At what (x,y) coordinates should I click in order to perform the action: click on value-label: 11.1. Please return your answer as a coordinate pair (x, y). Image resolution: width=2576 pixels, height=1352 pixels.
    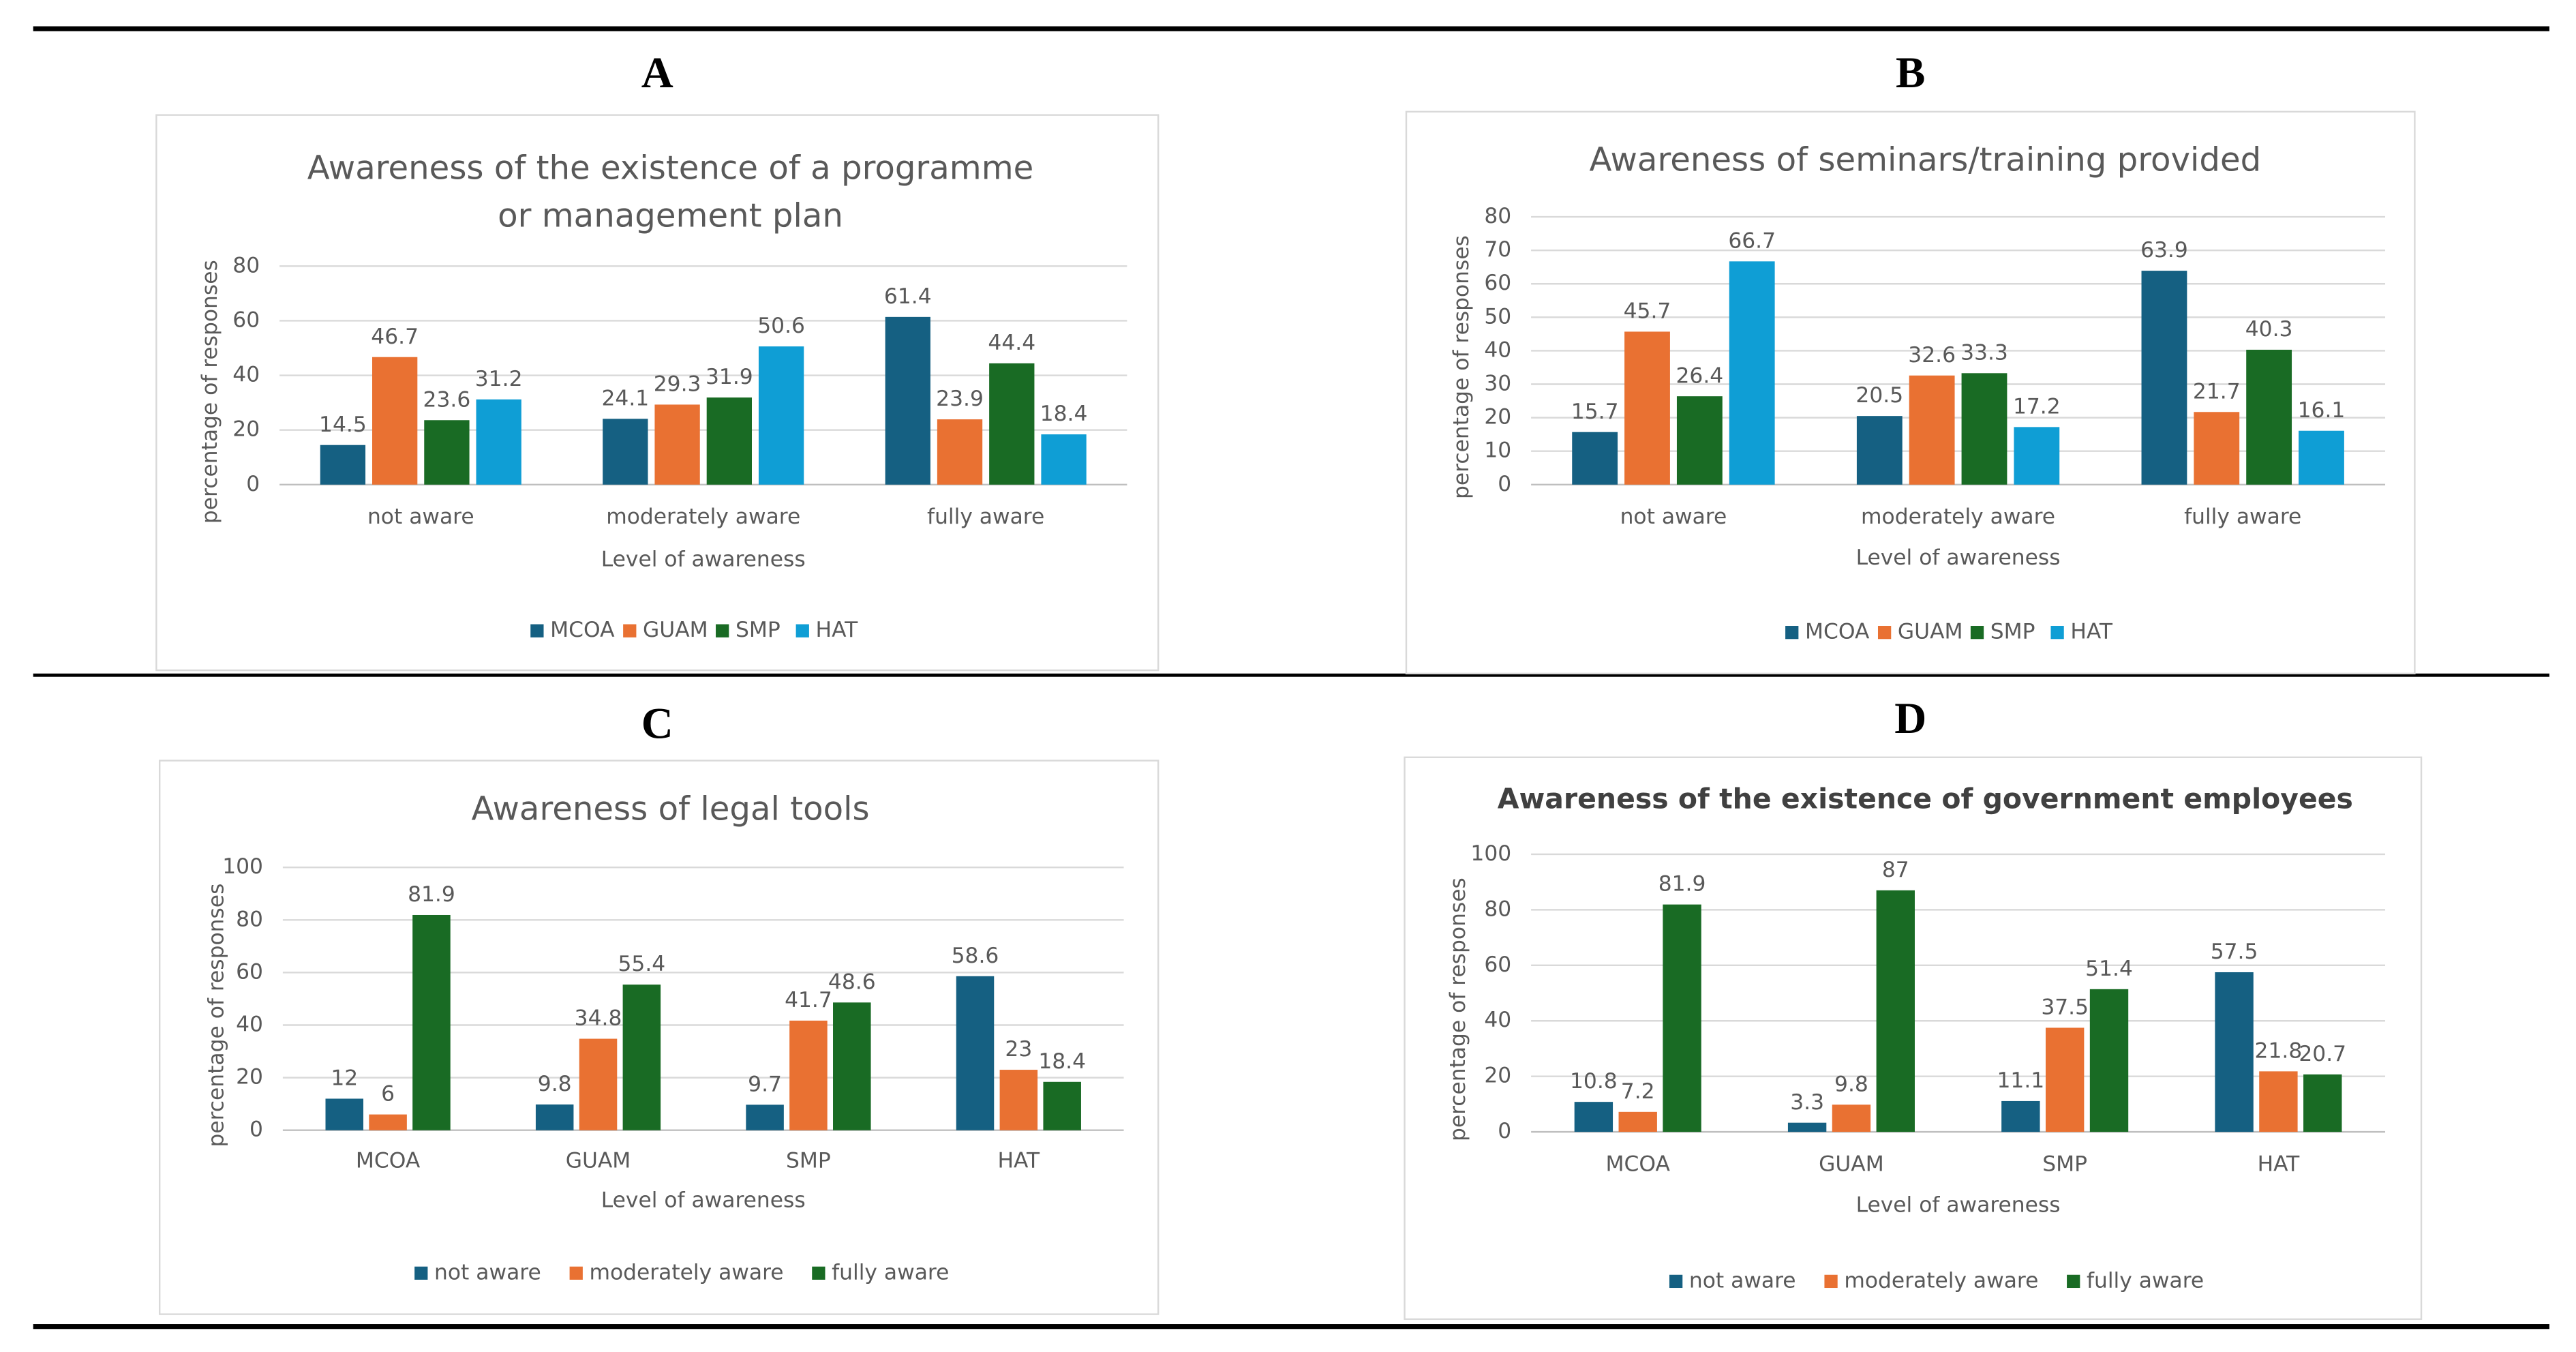
    Looking at the image, I should click on (2020, 1080).